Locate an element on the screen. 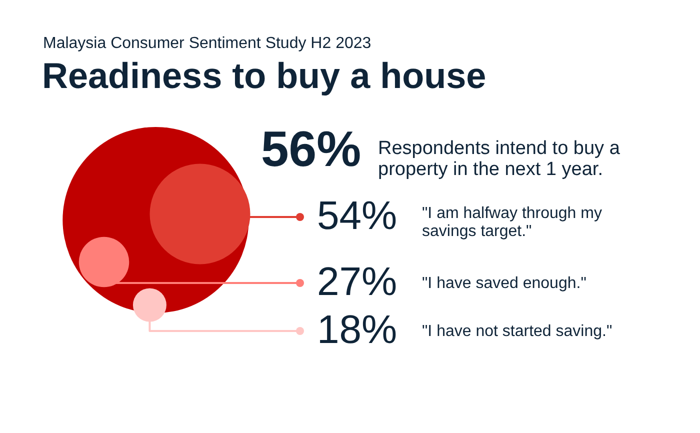 The height and width of the screenshot is (433, 700). text: Malaysia Consumer Sentiment Study H2 2023 is located at coordinates (207, 43).